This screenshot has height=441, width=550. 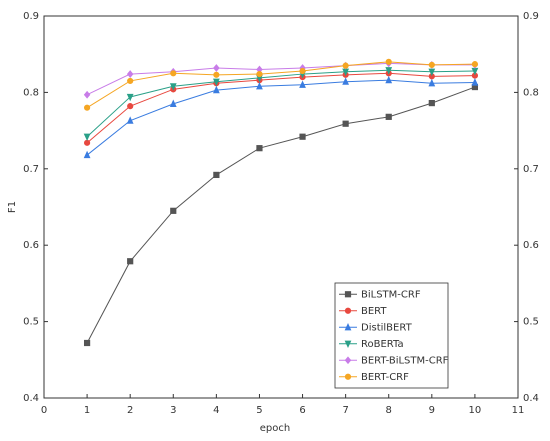 I want to click on y-tick-label: 0.4, so click(x=31, y=398).